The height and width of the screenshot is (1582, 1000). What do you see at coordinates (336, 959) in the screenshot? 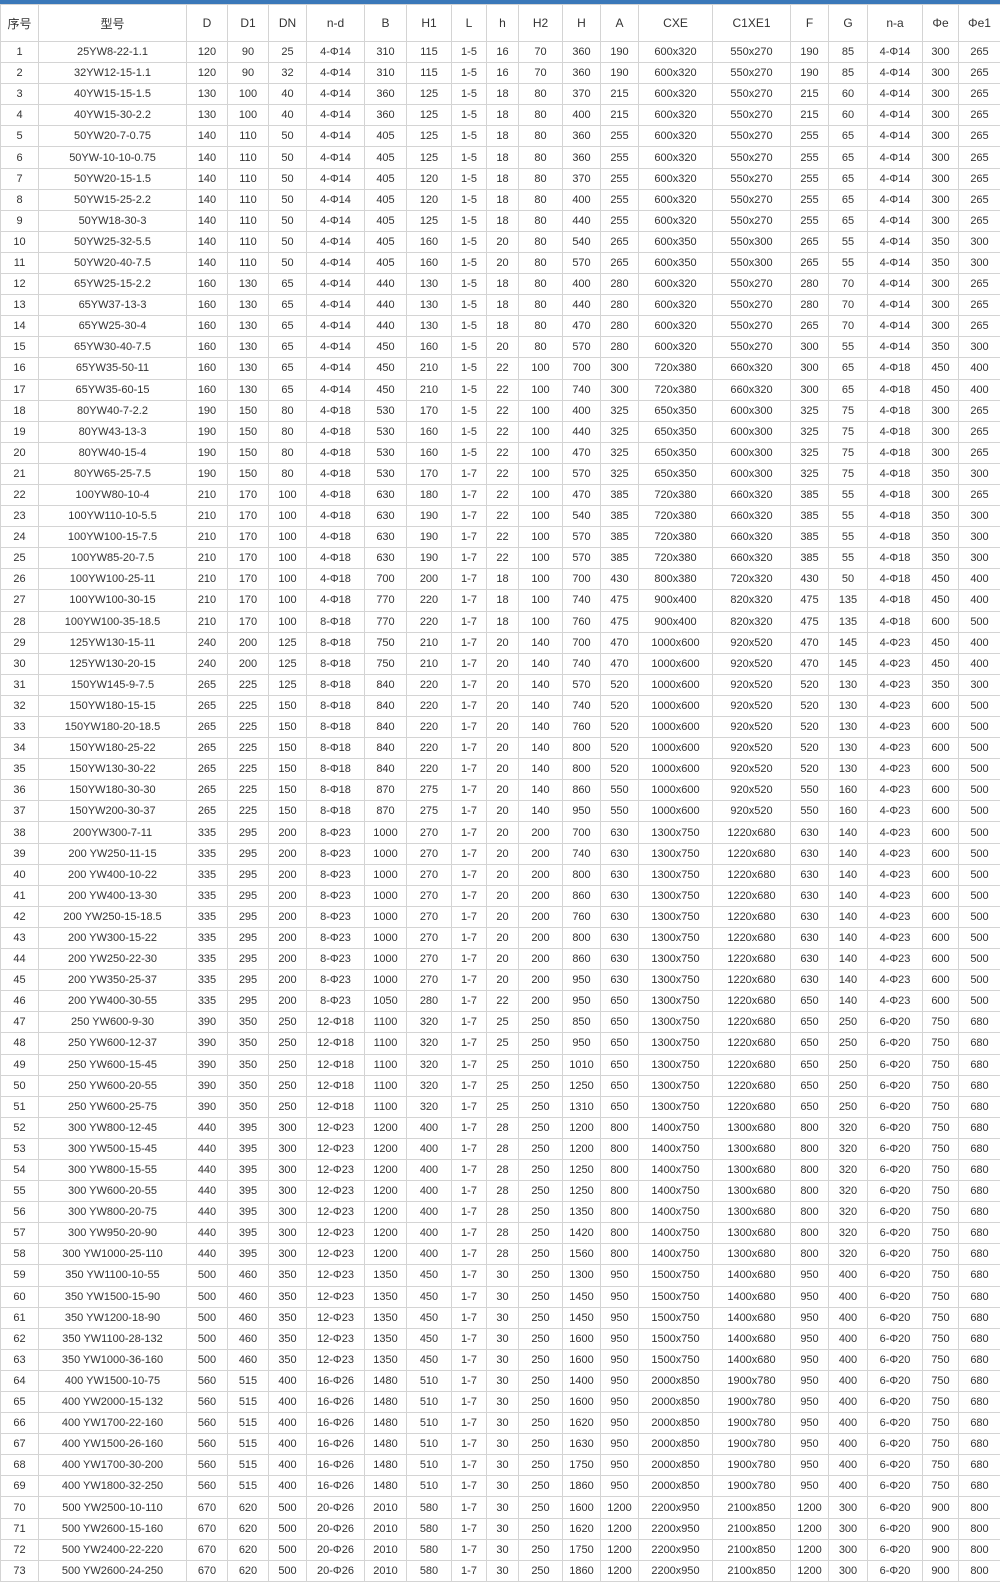
I see `table-cell-n-d: 8-Φ23` at bounding box center [336, 959].